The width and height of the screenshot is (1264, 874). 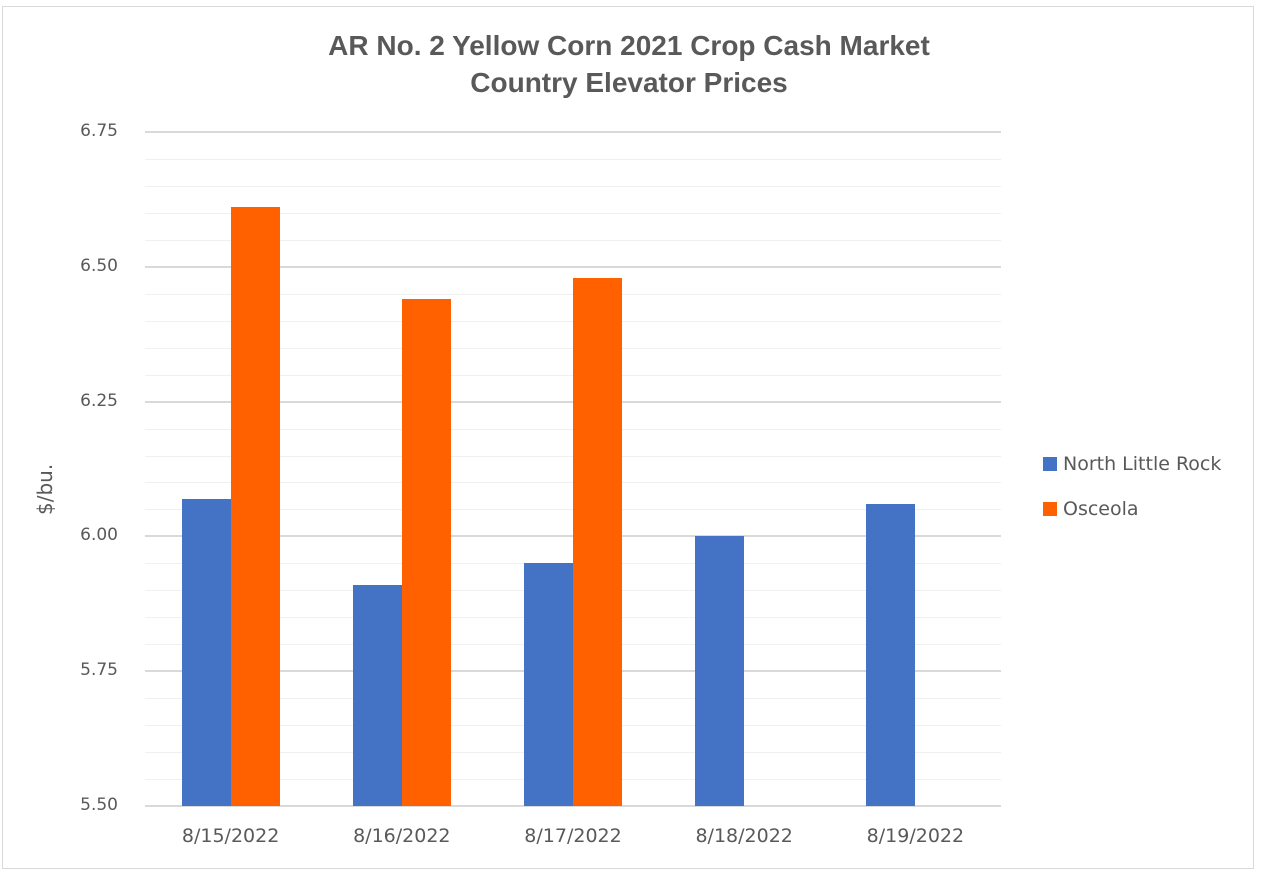 What do you see at coordinates (99, 805) in the screenshot?
I see `y-tick-label: 5.50` at bounding box center [99, 805].